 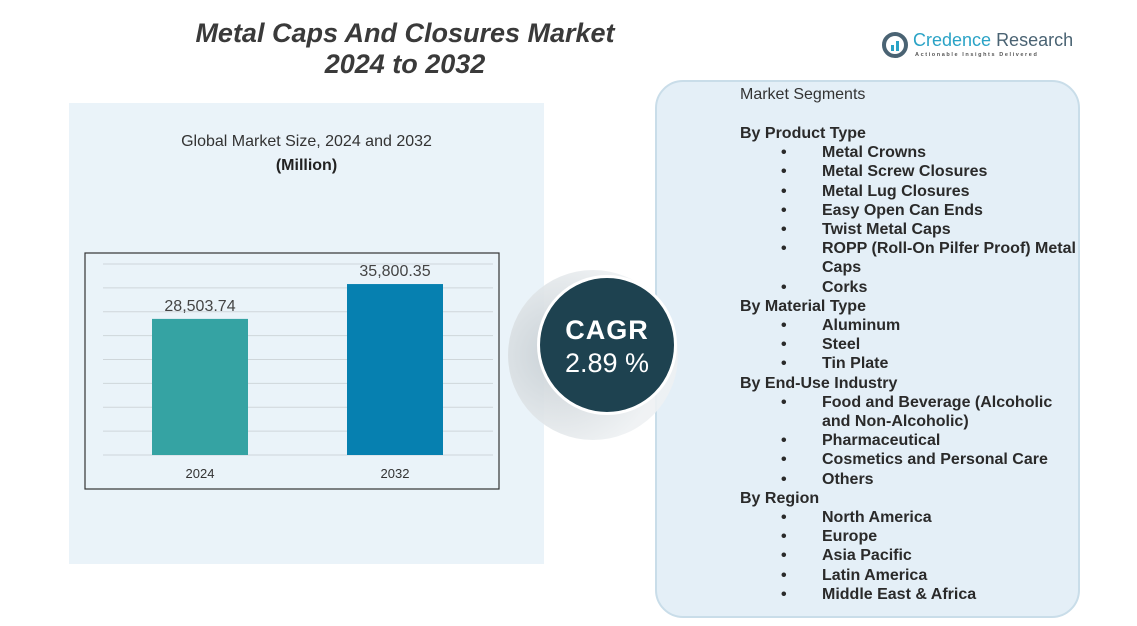 I want to click on bar-chart-logo-icon, so click(x=895, y=45).